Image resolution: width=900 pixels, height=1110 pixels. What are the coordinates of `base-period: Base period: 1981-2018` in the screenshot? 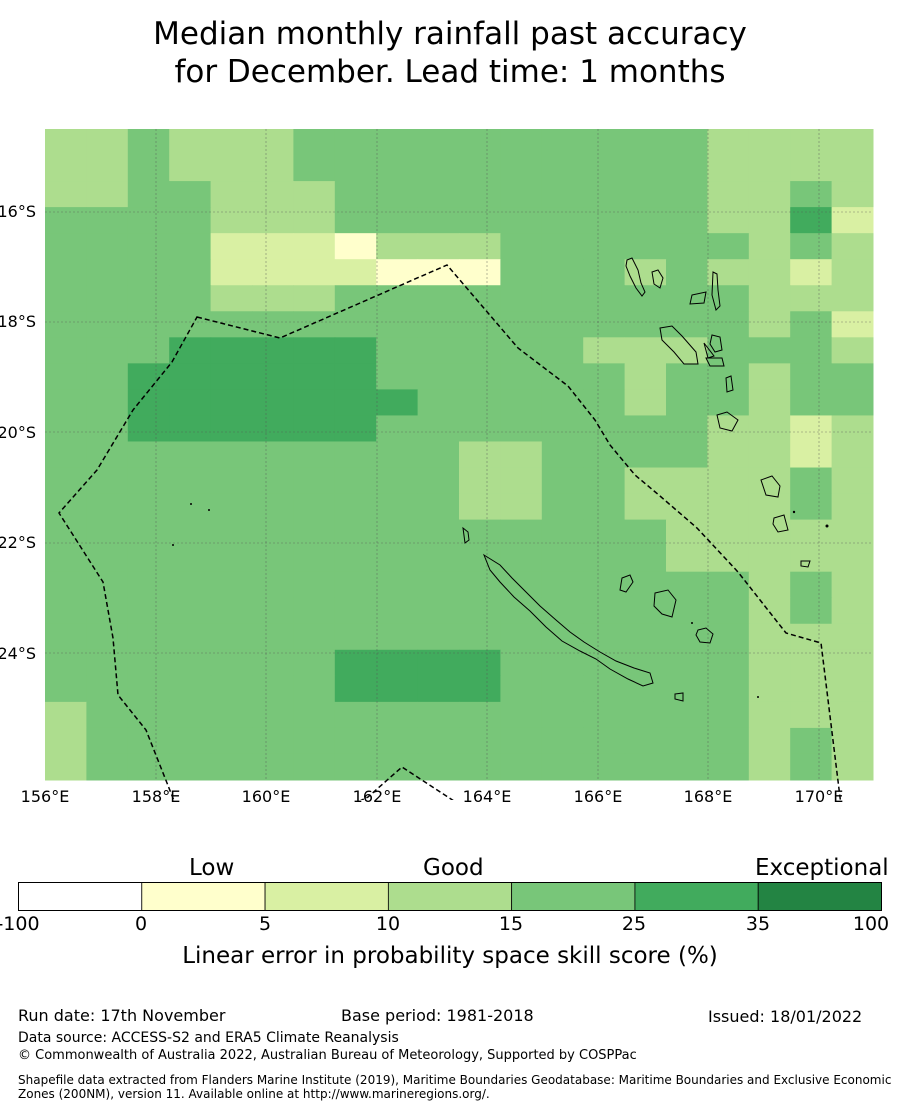 It's located at (437, 1015).